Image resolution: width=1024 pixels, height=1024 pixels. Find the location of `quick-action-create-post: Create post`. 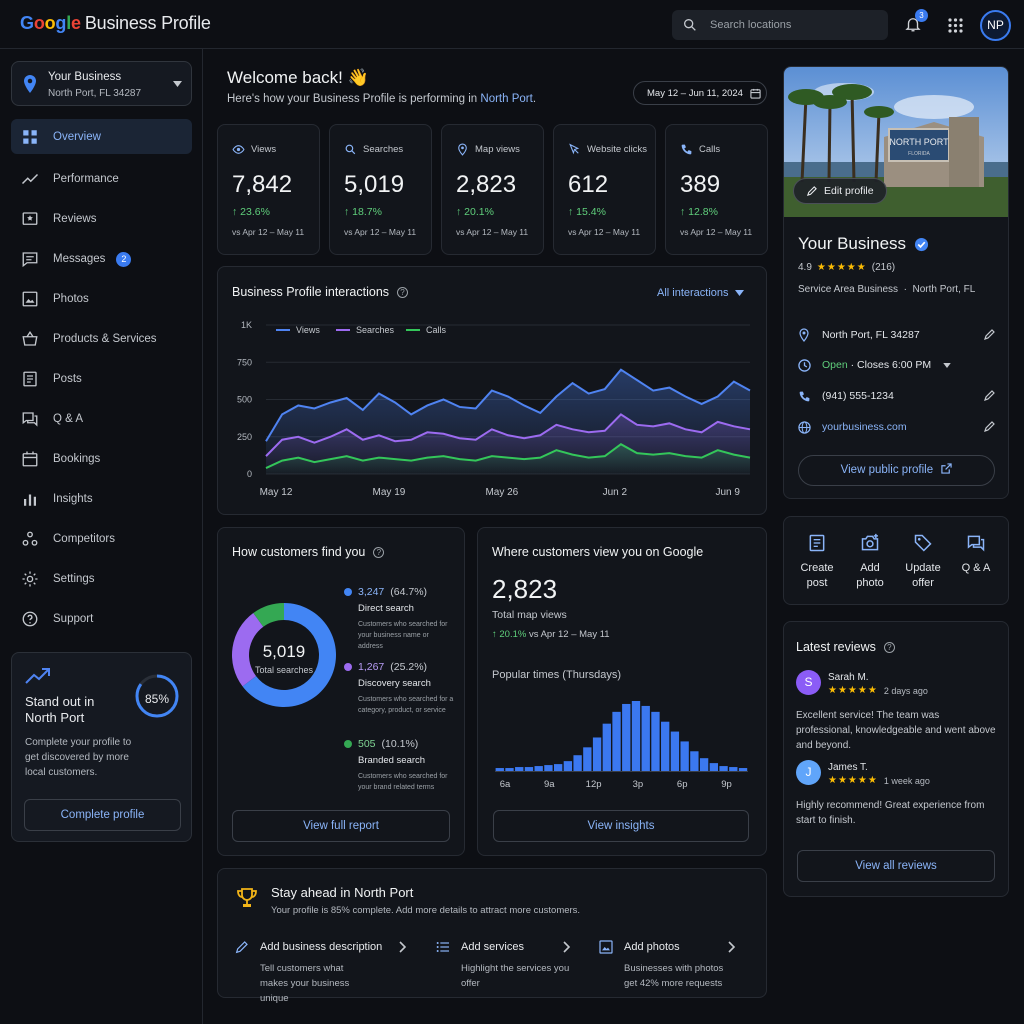

quick-action-create-post: Create post is located at coordinates (817, 562).